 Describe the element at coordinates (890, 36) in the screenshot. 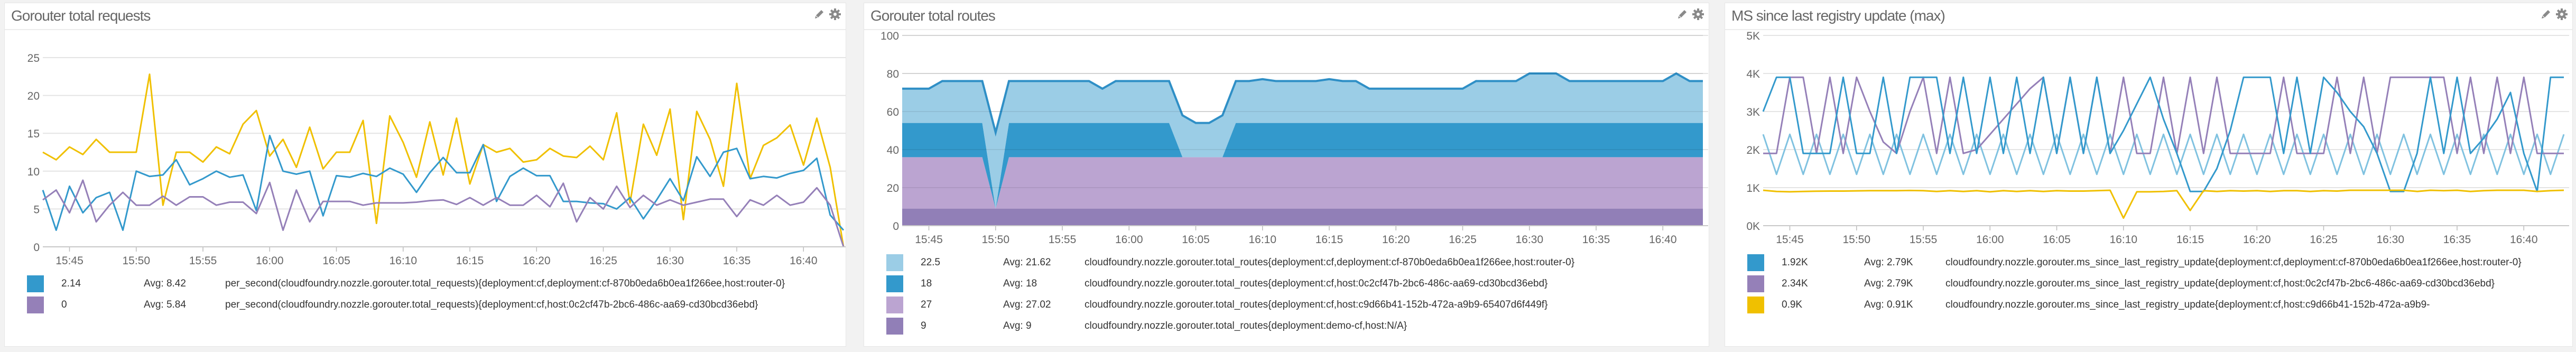

I see `y-tick-label: 100` at that location.